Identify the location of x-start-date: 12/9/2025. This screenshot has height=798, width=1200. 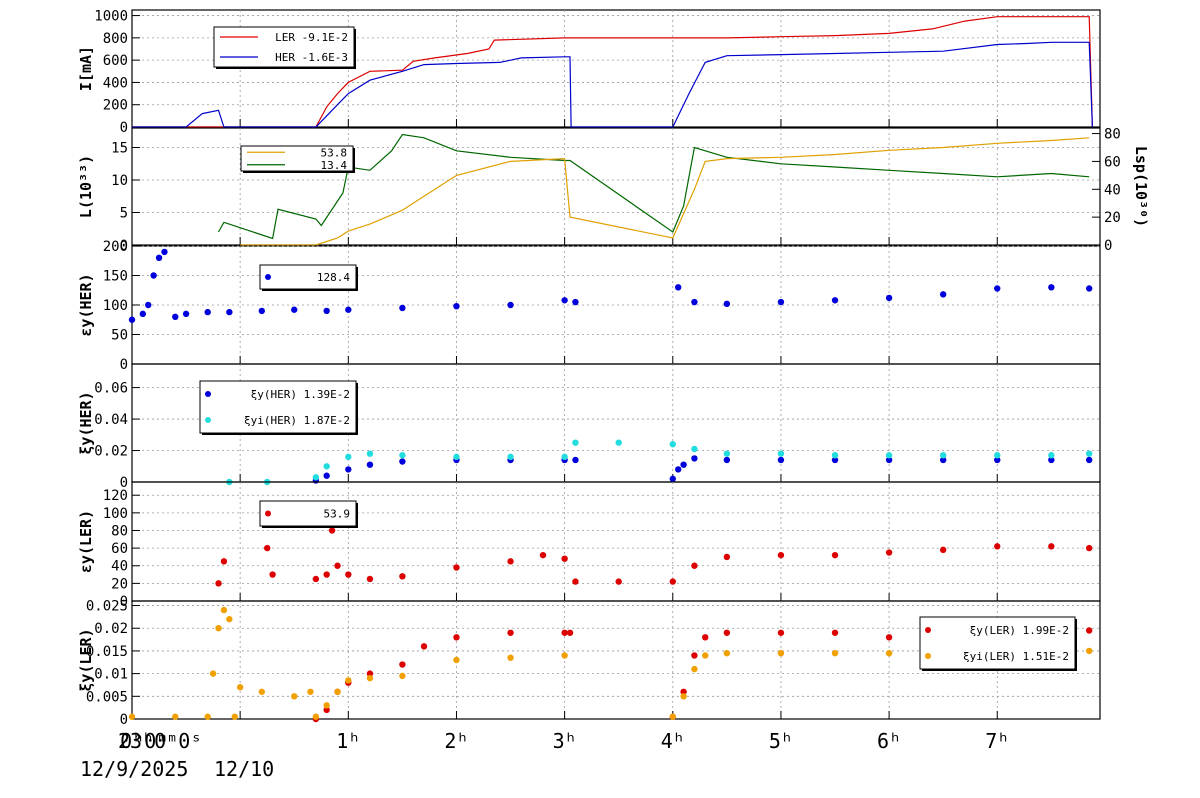
(134, 769).